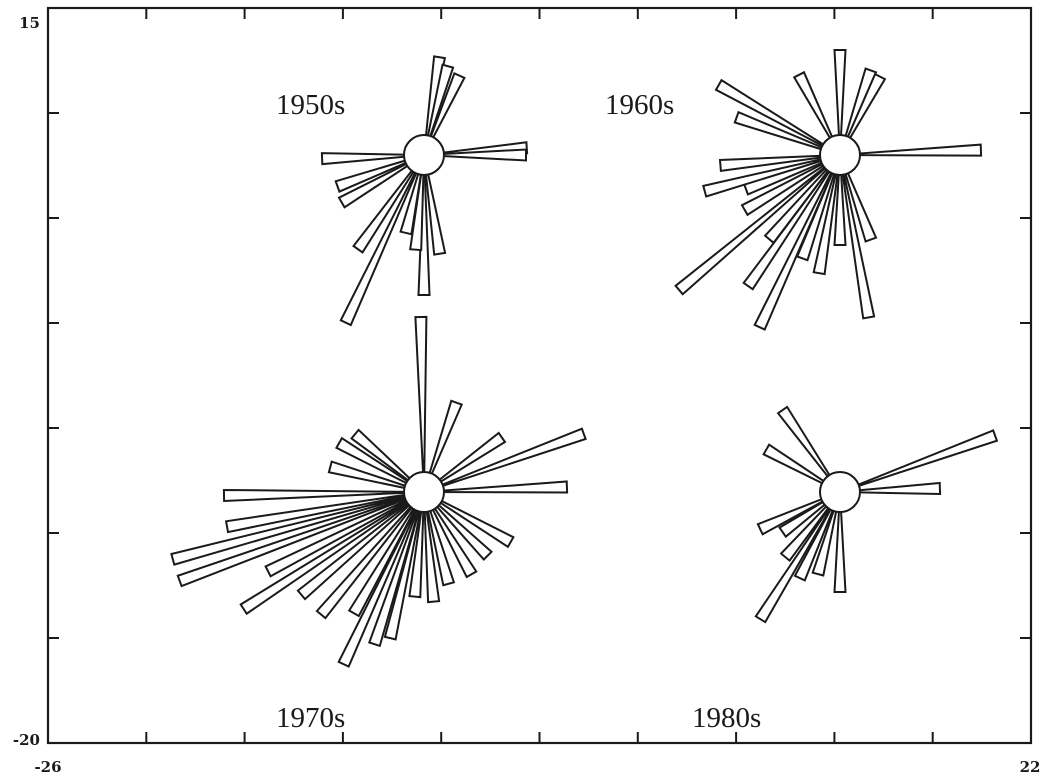  Describe the element at coordinates (29, 23) in the screenshot. I see `y-tick-label-top: 15` at that location.